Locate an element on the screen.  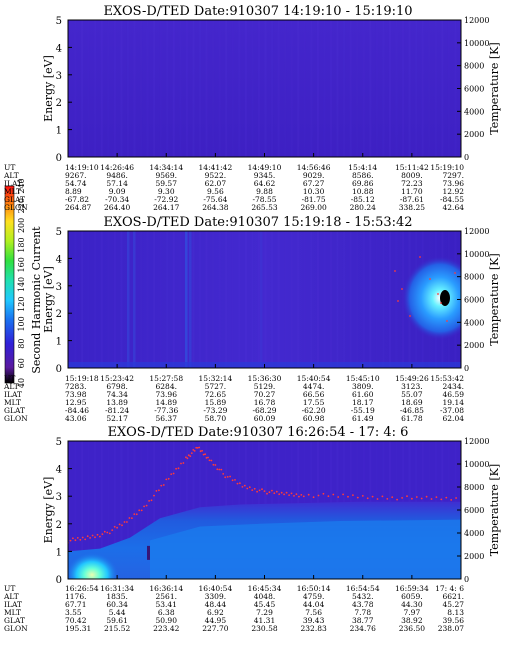
ephemeris-cell: 3309. is located at coordinates (215, 596).